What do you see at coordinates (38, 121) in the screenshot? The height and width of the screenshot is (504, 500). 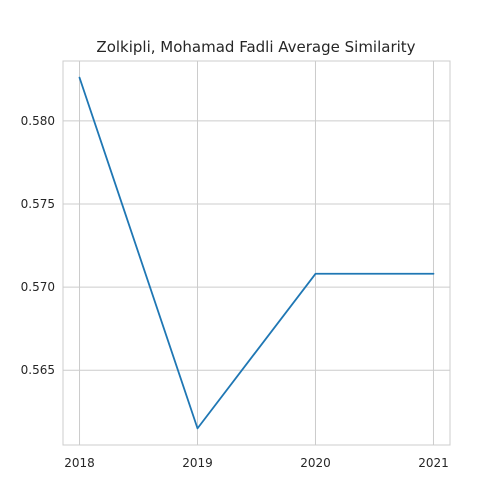 I see `y-tick-label: 0.580` at bounding box center [38, 121].